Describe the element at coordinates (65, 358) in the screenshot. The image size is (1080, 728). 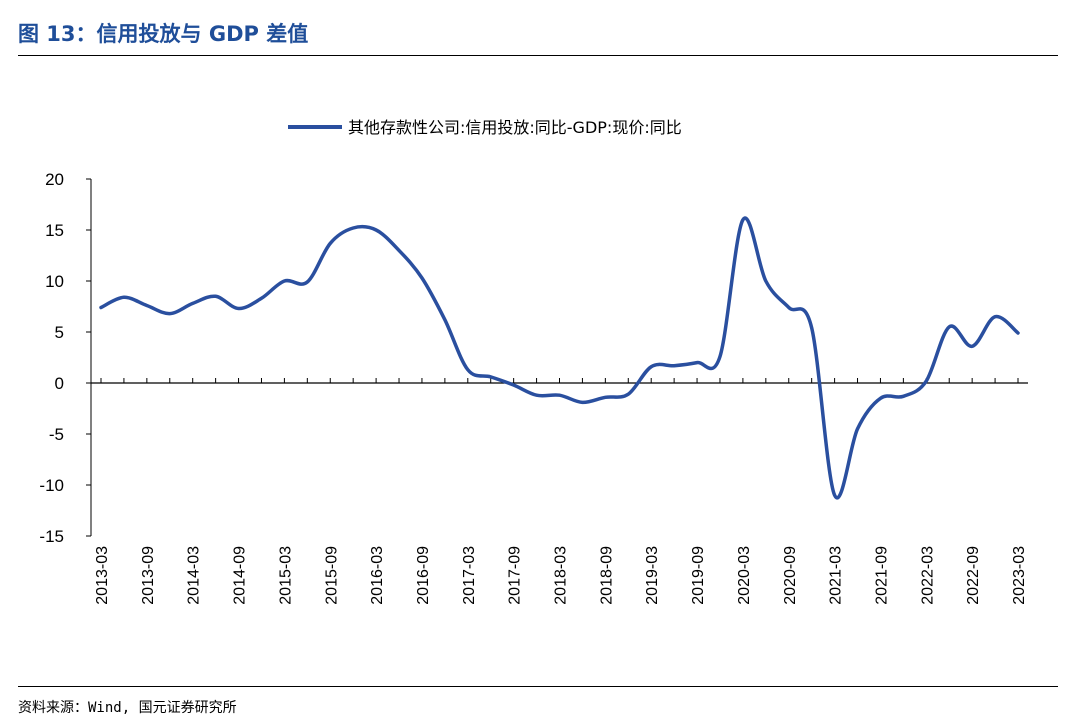
I see `y-axis: -15 -10 -5 0 5 10 15 20` at that location.